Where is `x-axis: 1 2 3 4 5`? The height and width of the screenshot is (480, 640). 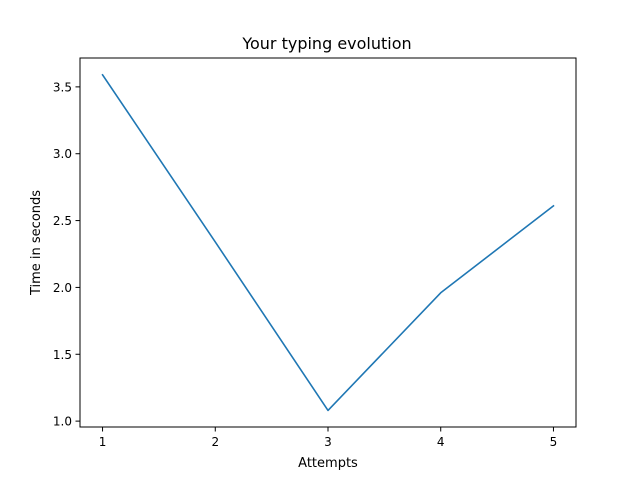
x-axis: 1 2 3 4 5 is located at coordinates (328, 438).